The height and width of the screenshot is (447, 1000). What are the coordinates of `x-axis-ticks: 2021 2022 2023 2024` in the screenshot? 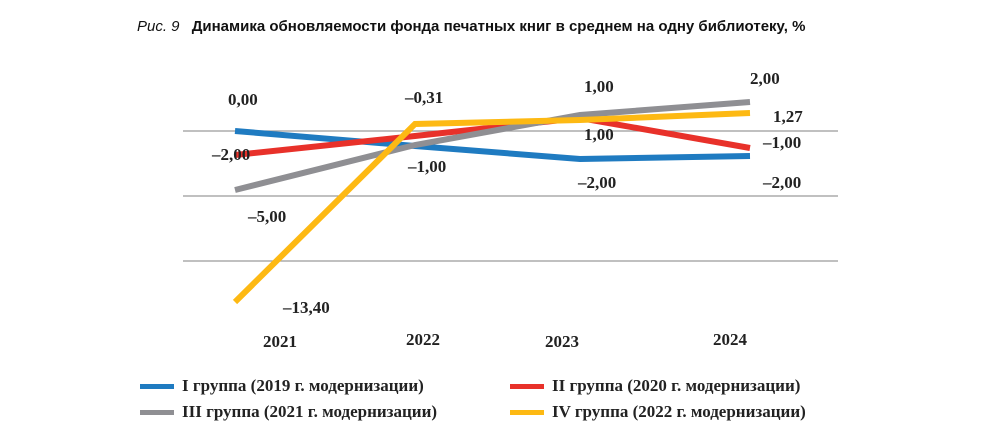 It's located at (505, 340).